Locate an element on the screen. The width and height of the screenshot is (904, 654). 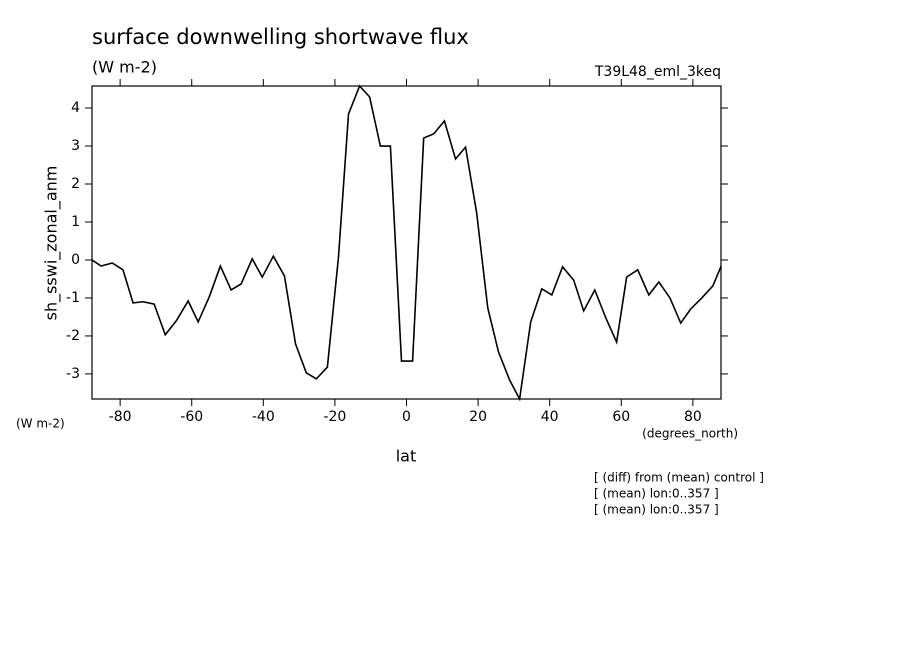
note: [ (diff) from (mean) control ] is located at coordinates (679, 478).